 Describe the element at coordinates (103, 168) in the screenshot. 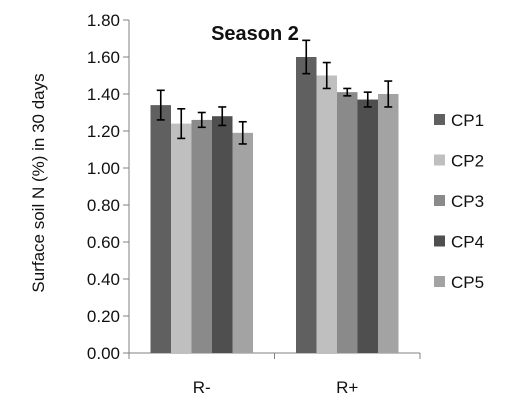

I see `y-tick-label: 1.00` at that location.